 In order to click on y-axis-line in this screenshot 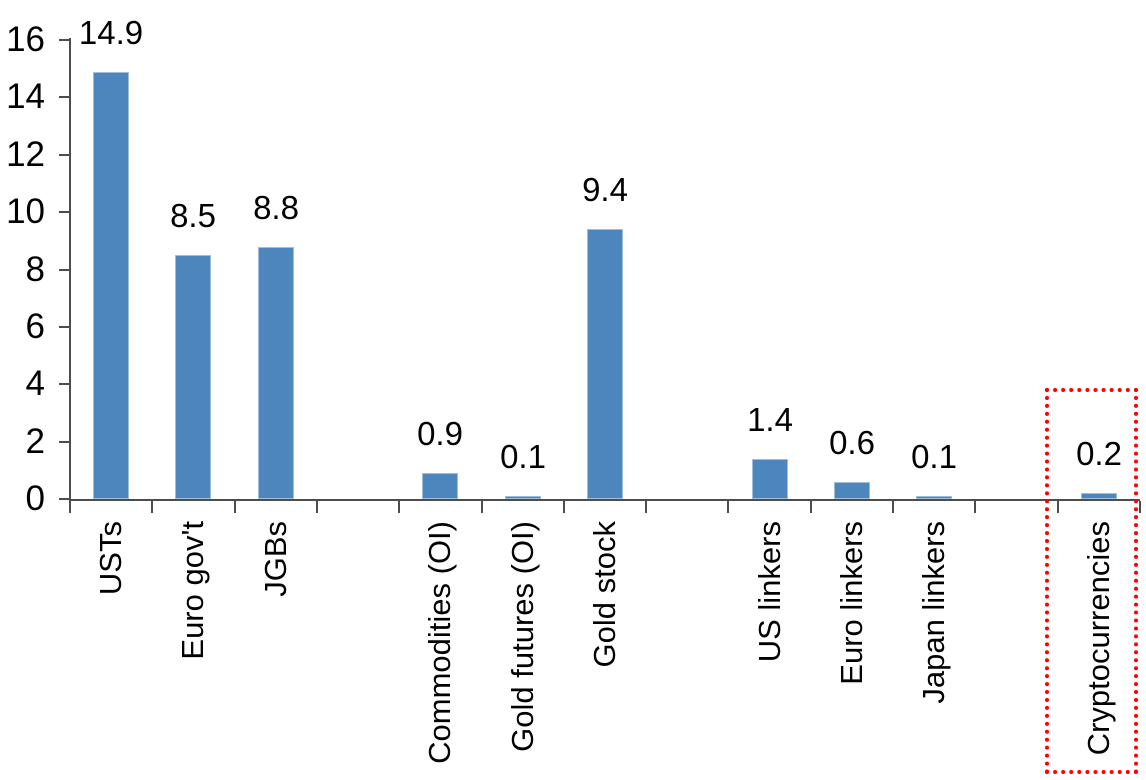, I will do `click(70, 269)`.